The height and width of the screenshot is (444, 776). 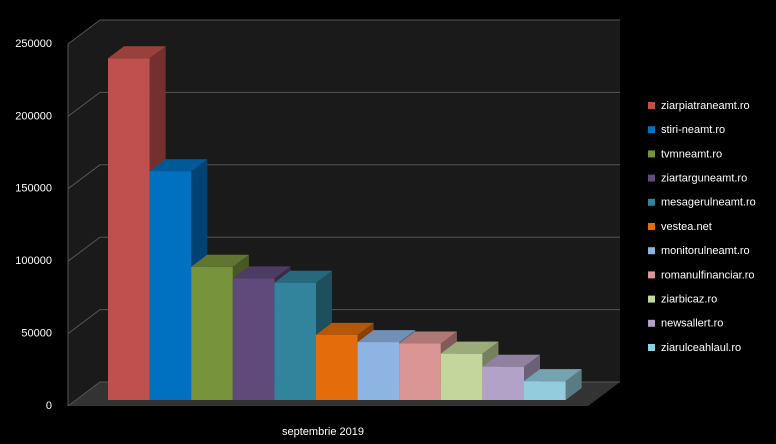 I want to click on legend-label: vestea.net, so click(x=686, y=227).